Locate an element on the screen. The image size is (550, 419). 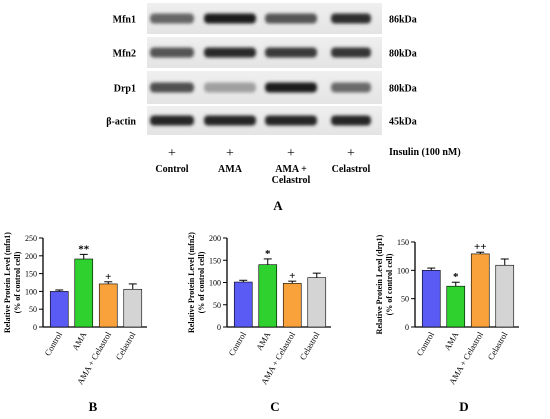
lane-label: AMA is located at coordinates (230, 169).